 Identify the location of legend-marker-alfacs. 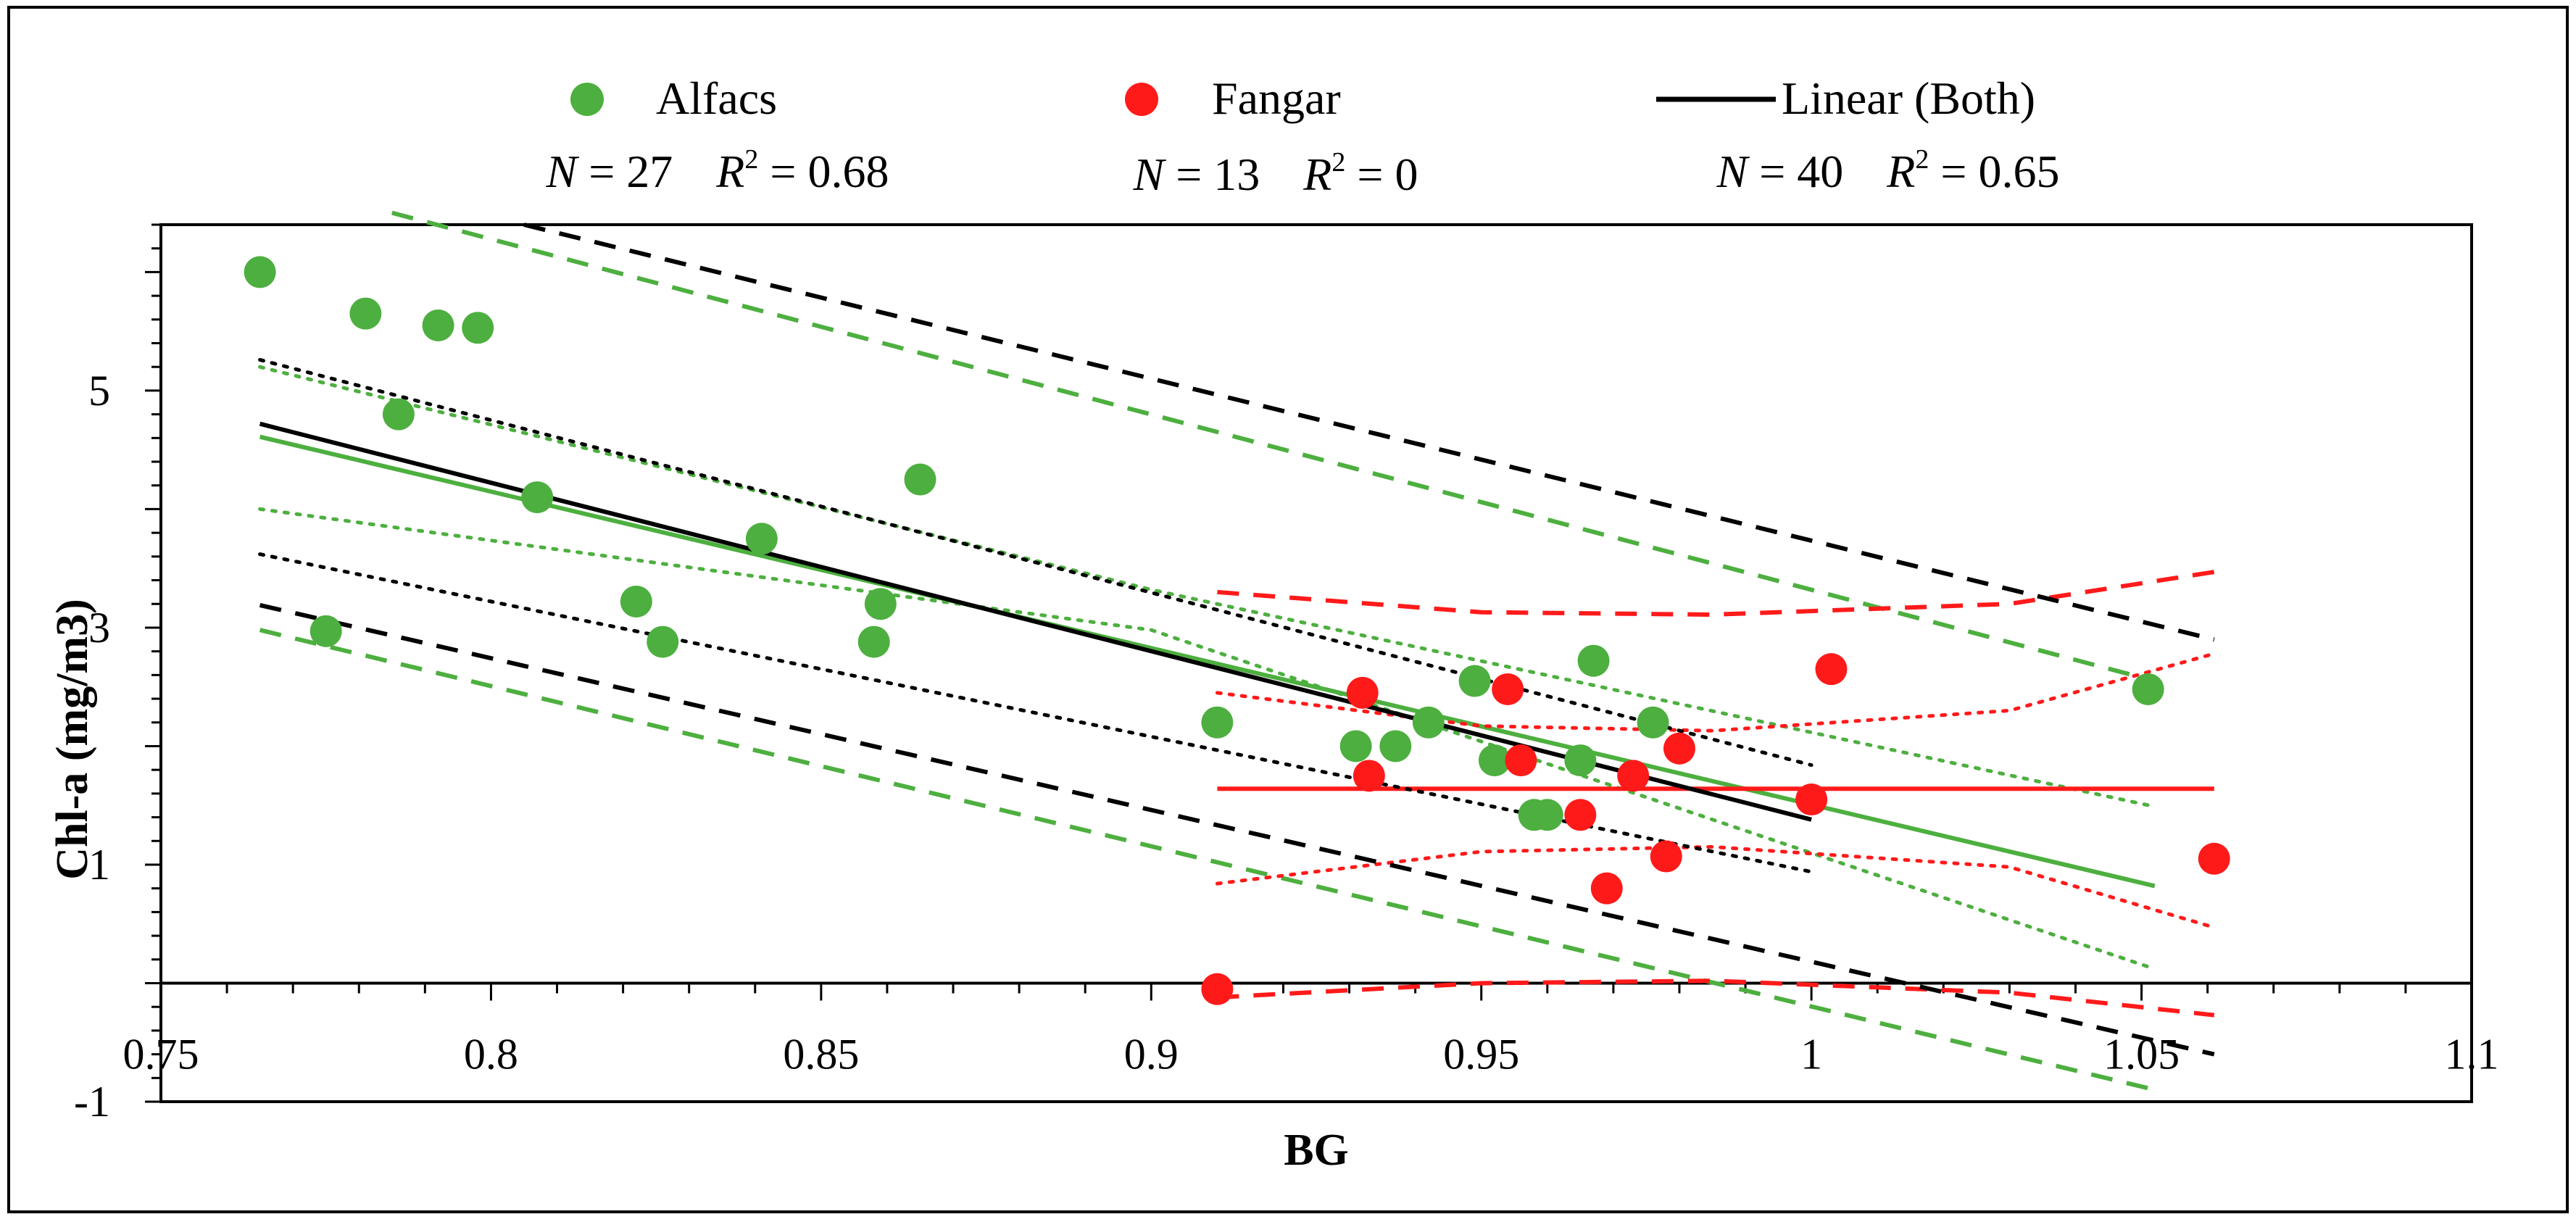
(587, 99).